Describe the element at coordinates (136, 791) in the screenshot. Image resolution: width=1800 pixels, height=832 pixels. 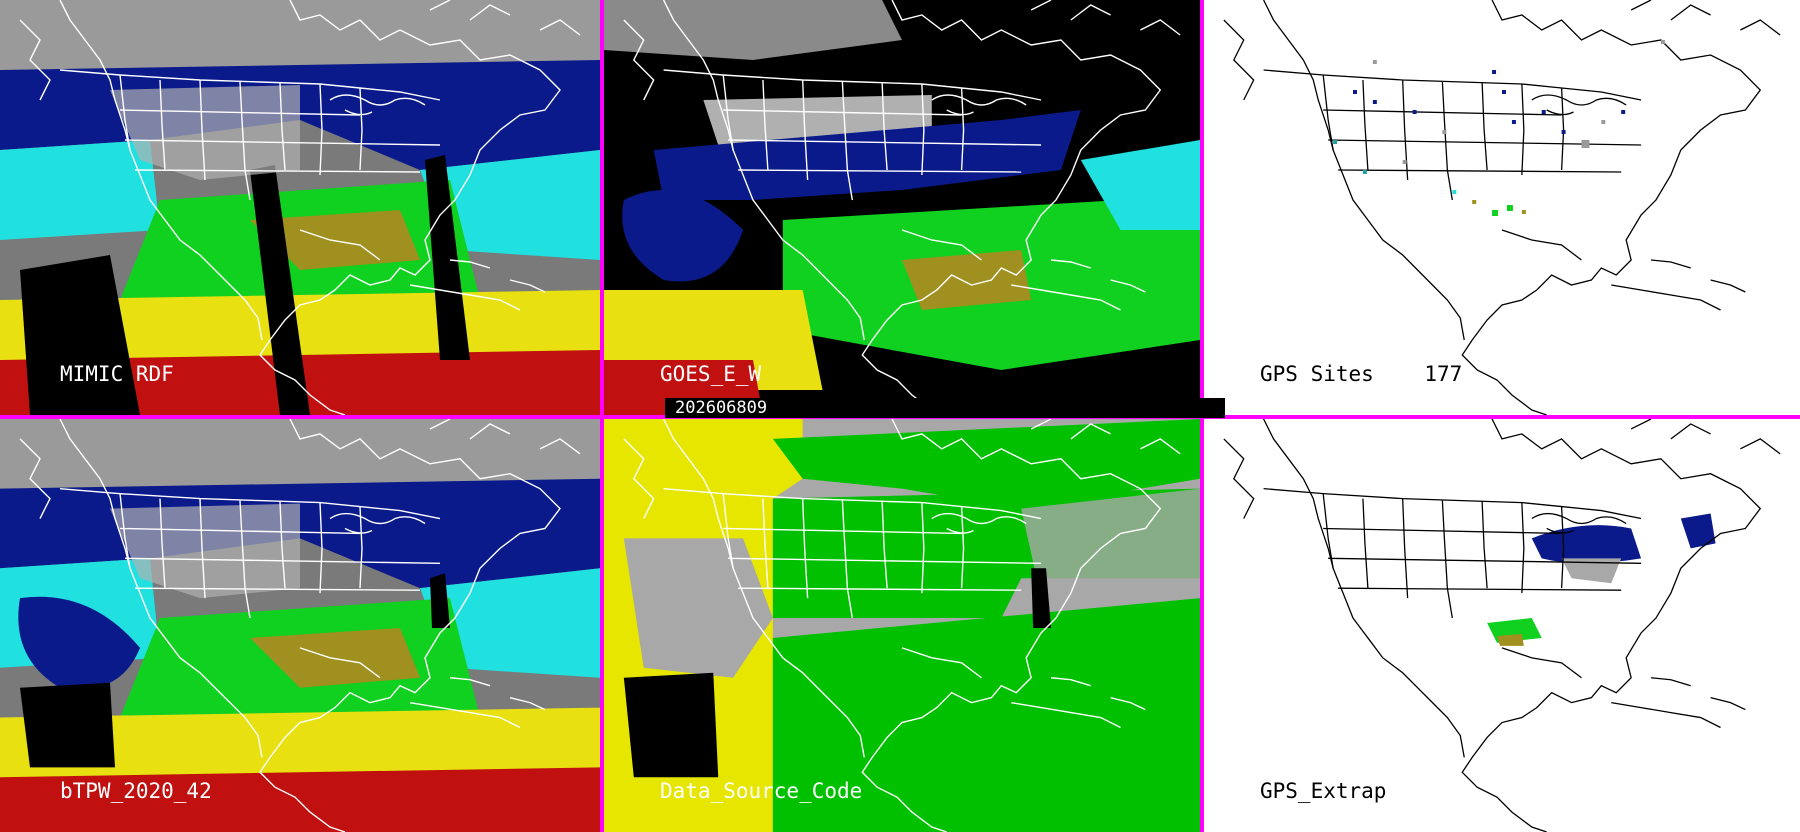
I see `btpw-label: bTPW_2020_42` at that location.